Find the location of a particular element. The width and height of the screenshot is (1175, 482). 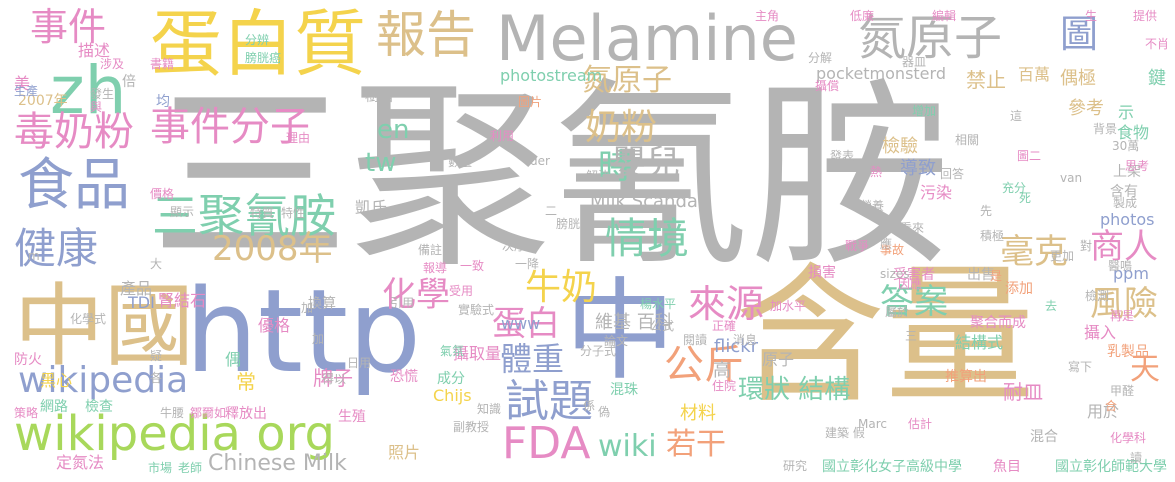

word-www: www is located at coordinates (521, 323).